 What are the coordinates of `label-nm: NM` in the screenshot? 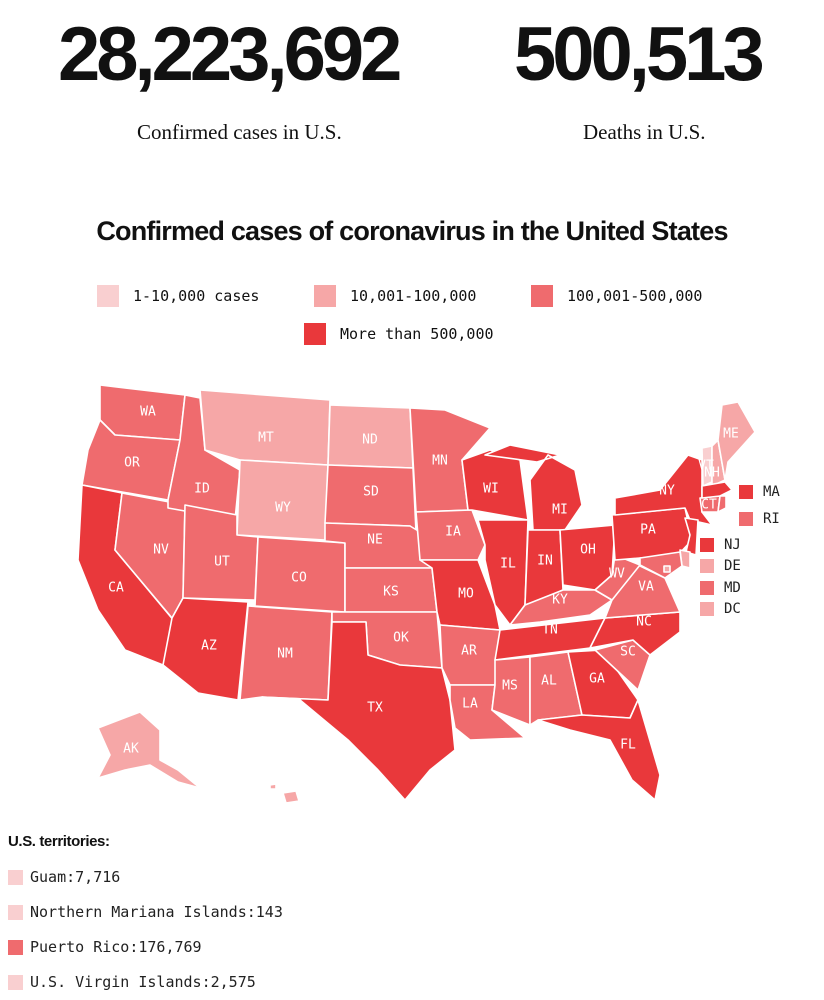 It's located at (285, 654).